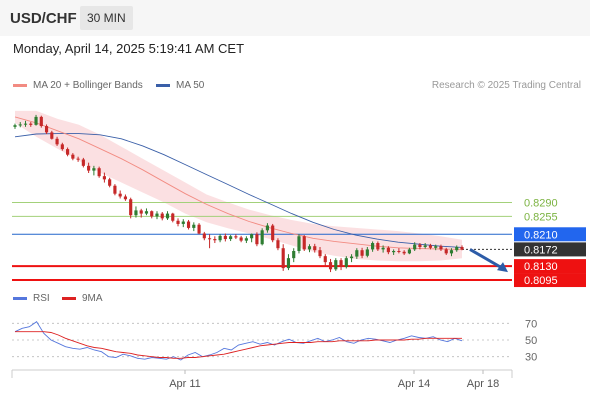  What do you see at coordinates (550, 234) in the screenshot?
I see `level-box-0.8210` at bounding box center [550, 234].